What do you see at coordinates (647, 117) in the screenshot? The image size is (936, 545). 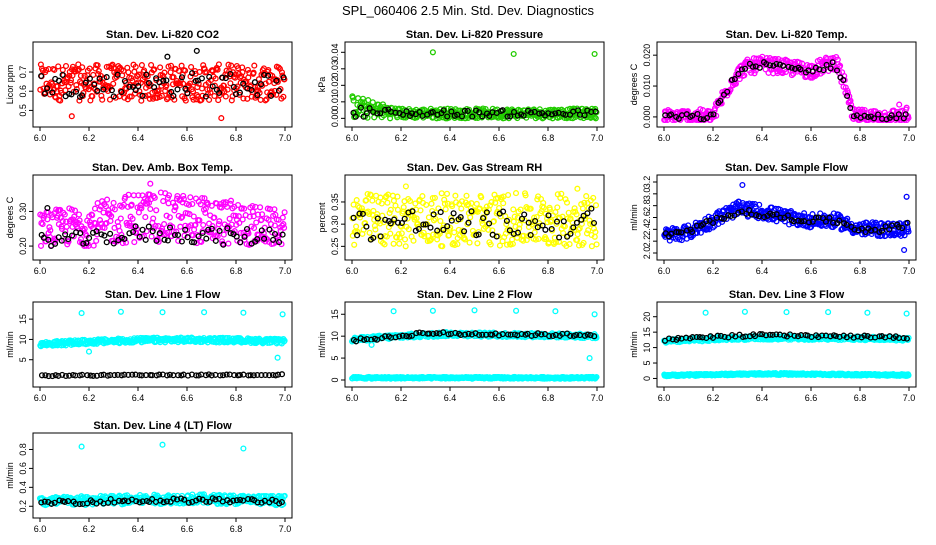 I see `y-tick-label: 0.000` at bounding box center [647, 117].